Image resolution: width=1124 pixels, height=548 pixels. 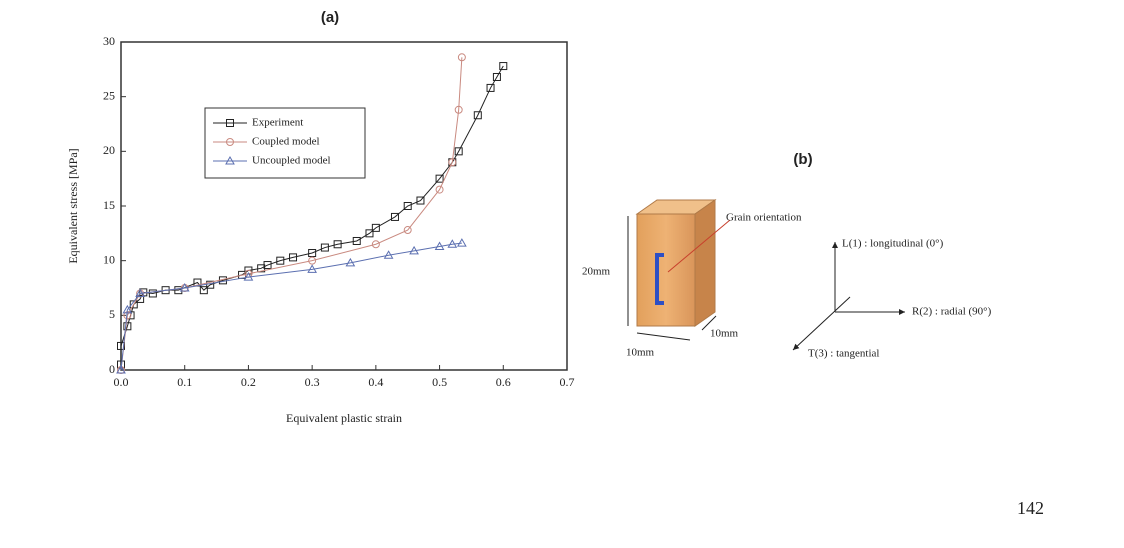 I want to click on block-side, so click(x=705, y=263).